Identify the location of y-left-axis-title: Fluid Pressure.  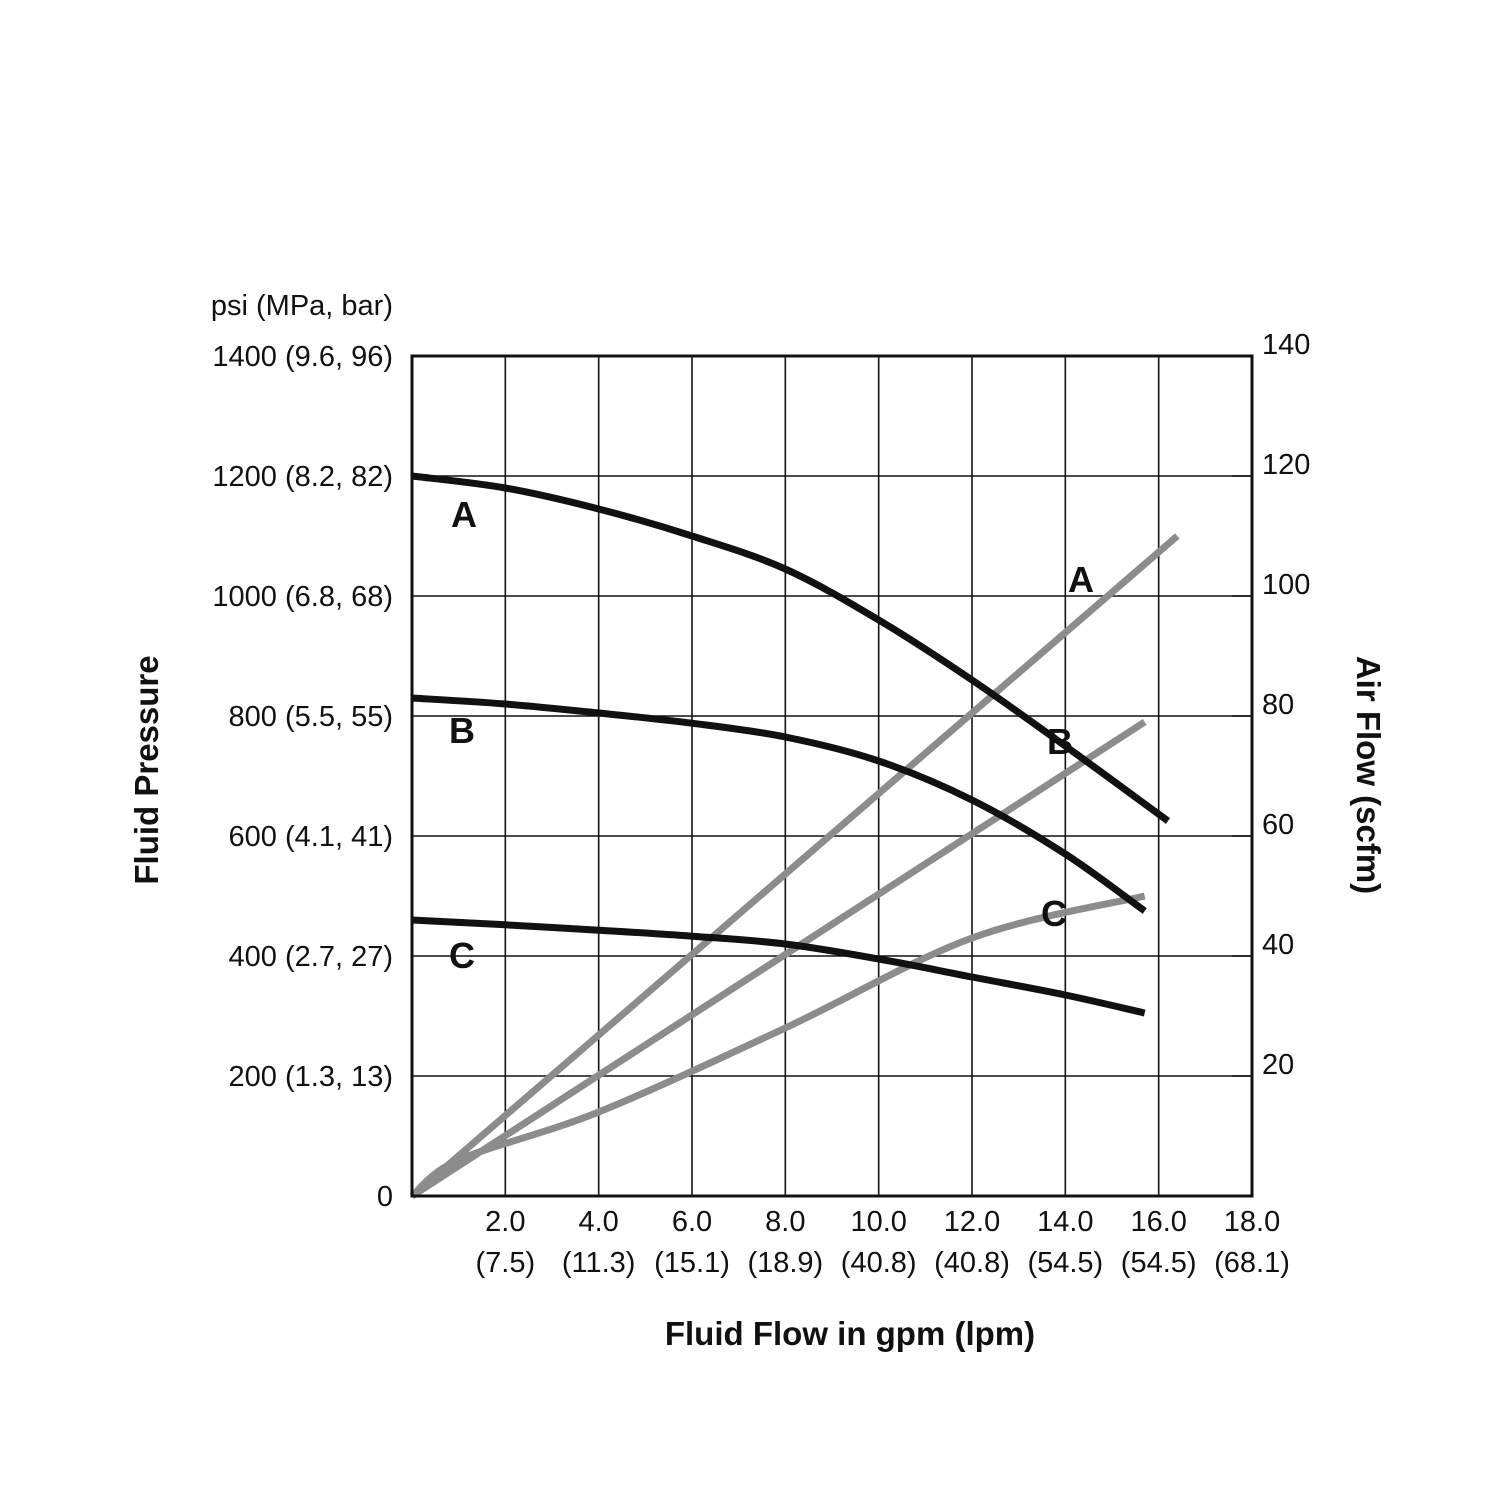
(146, 769).